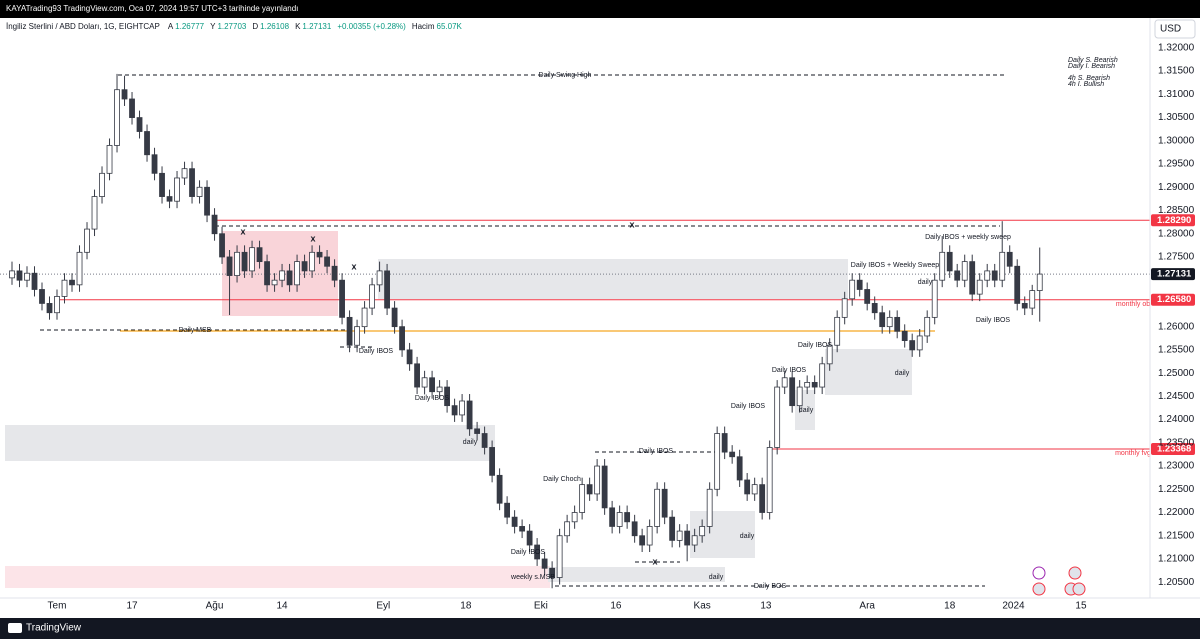  What do you see at coordinates (132, 606) in the screenshot?
I see `x-tick-label: 17` at bounding box center [132, 606].